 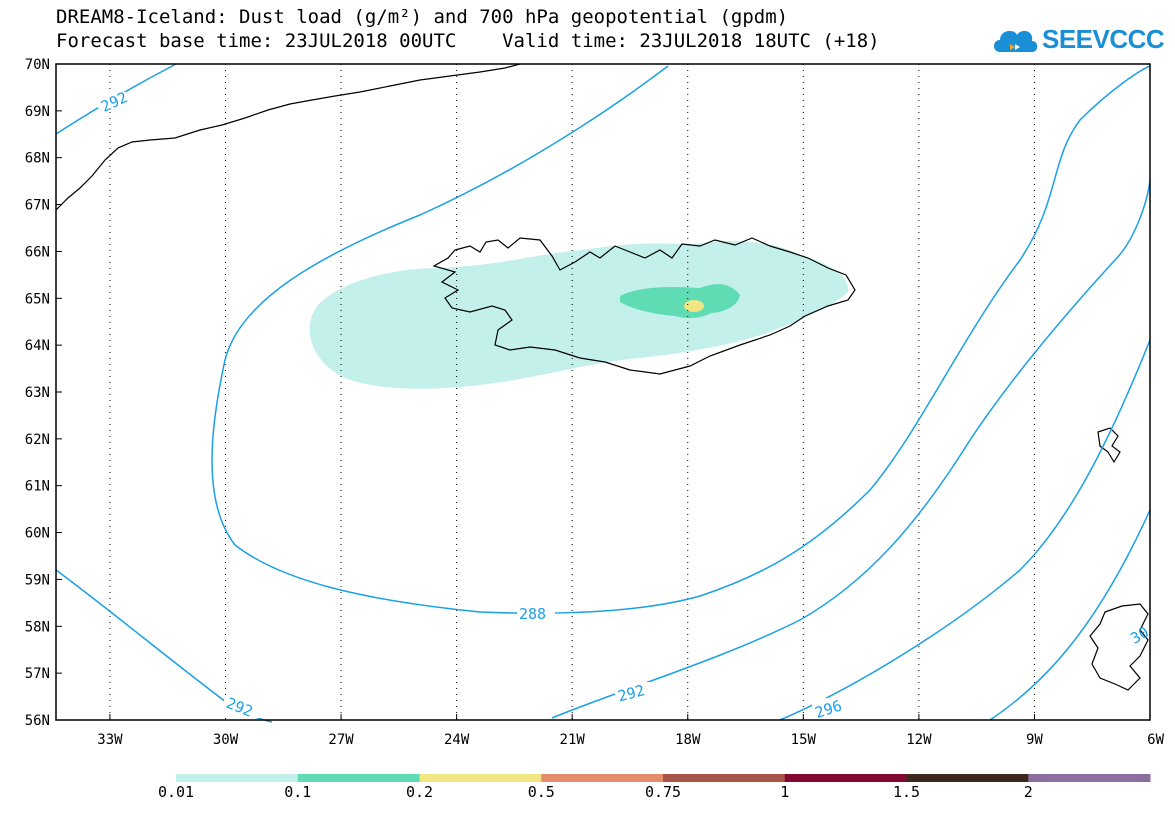 What do you see at coordinates (37, 159) in the screenshot?
I see `lat-tick-label: 68N` at bounding box center [37, 159].